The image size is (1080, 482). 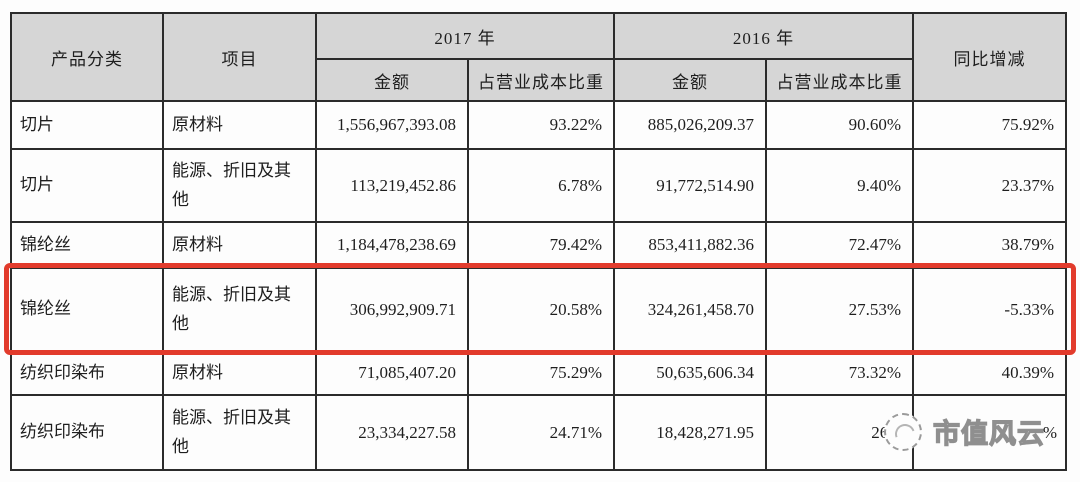 What do you see at coordinates (839, 309) in the screenshot?
I see `ratio-2016-cell: 27.53%` at bounding box center [839, 309].